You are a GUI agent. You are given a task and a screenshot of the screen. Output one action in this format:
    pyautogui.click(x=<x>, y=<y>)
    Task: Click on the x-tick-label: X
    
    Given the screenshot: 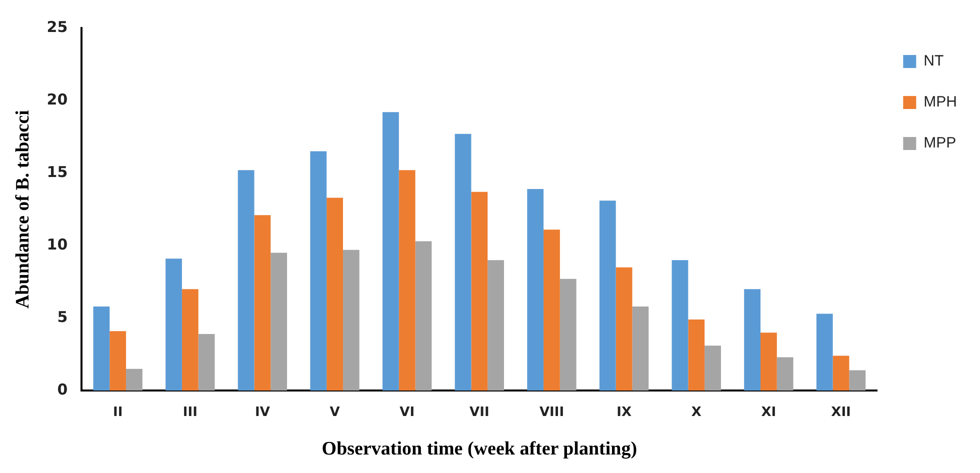 What is the action you would take?
    pyautogui.click(x=696, y=412)
    